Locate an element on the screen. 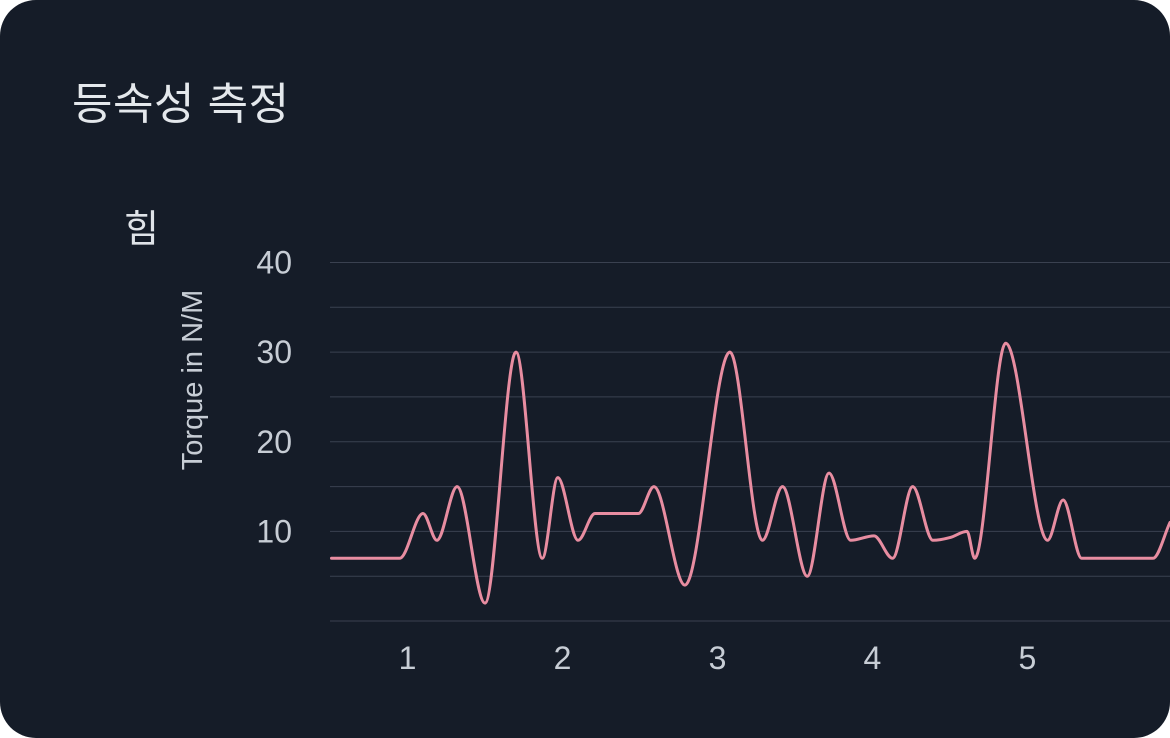 Image resolution: width=1170 pixels, height=738 pixels. x-tick-label: 1 is located at coordinates (408, 658).